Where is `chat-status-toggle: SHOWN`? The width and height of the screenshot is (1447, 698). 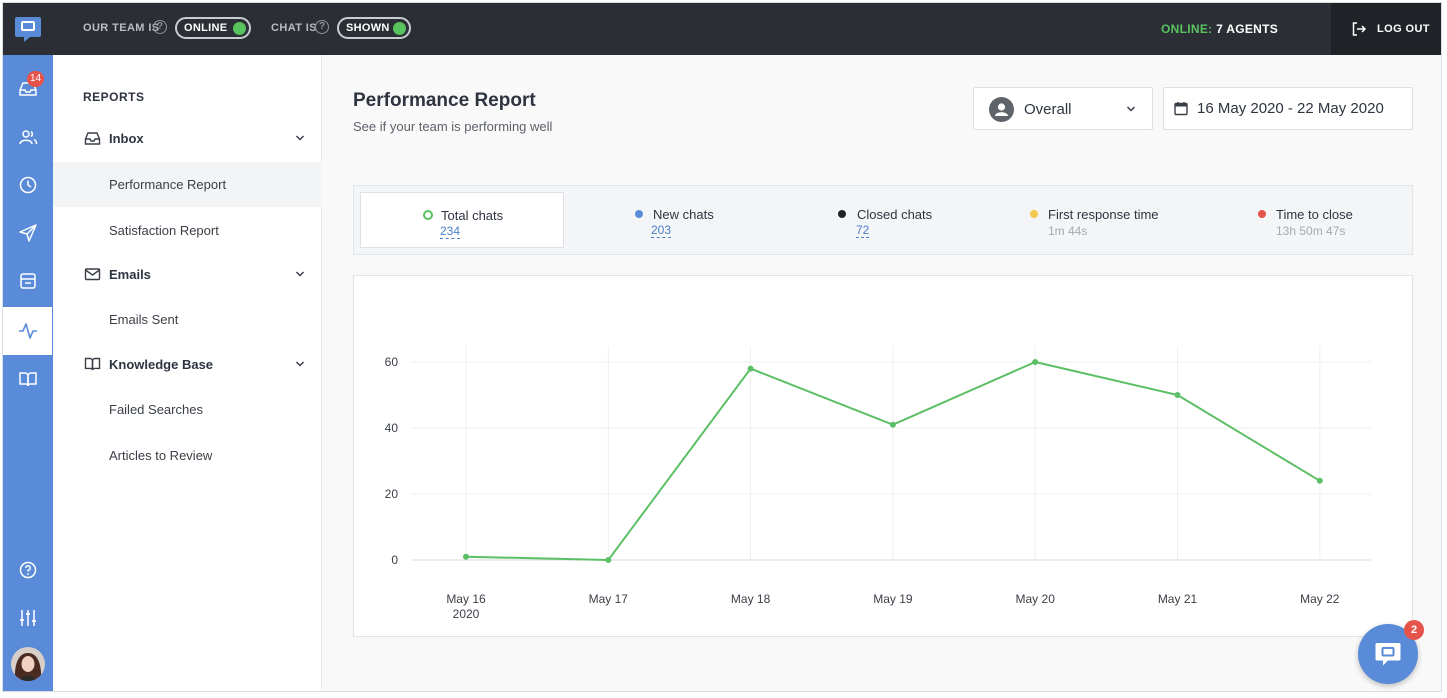 chat-status-toggle: SHOWN is located at coordinates (374, 28).